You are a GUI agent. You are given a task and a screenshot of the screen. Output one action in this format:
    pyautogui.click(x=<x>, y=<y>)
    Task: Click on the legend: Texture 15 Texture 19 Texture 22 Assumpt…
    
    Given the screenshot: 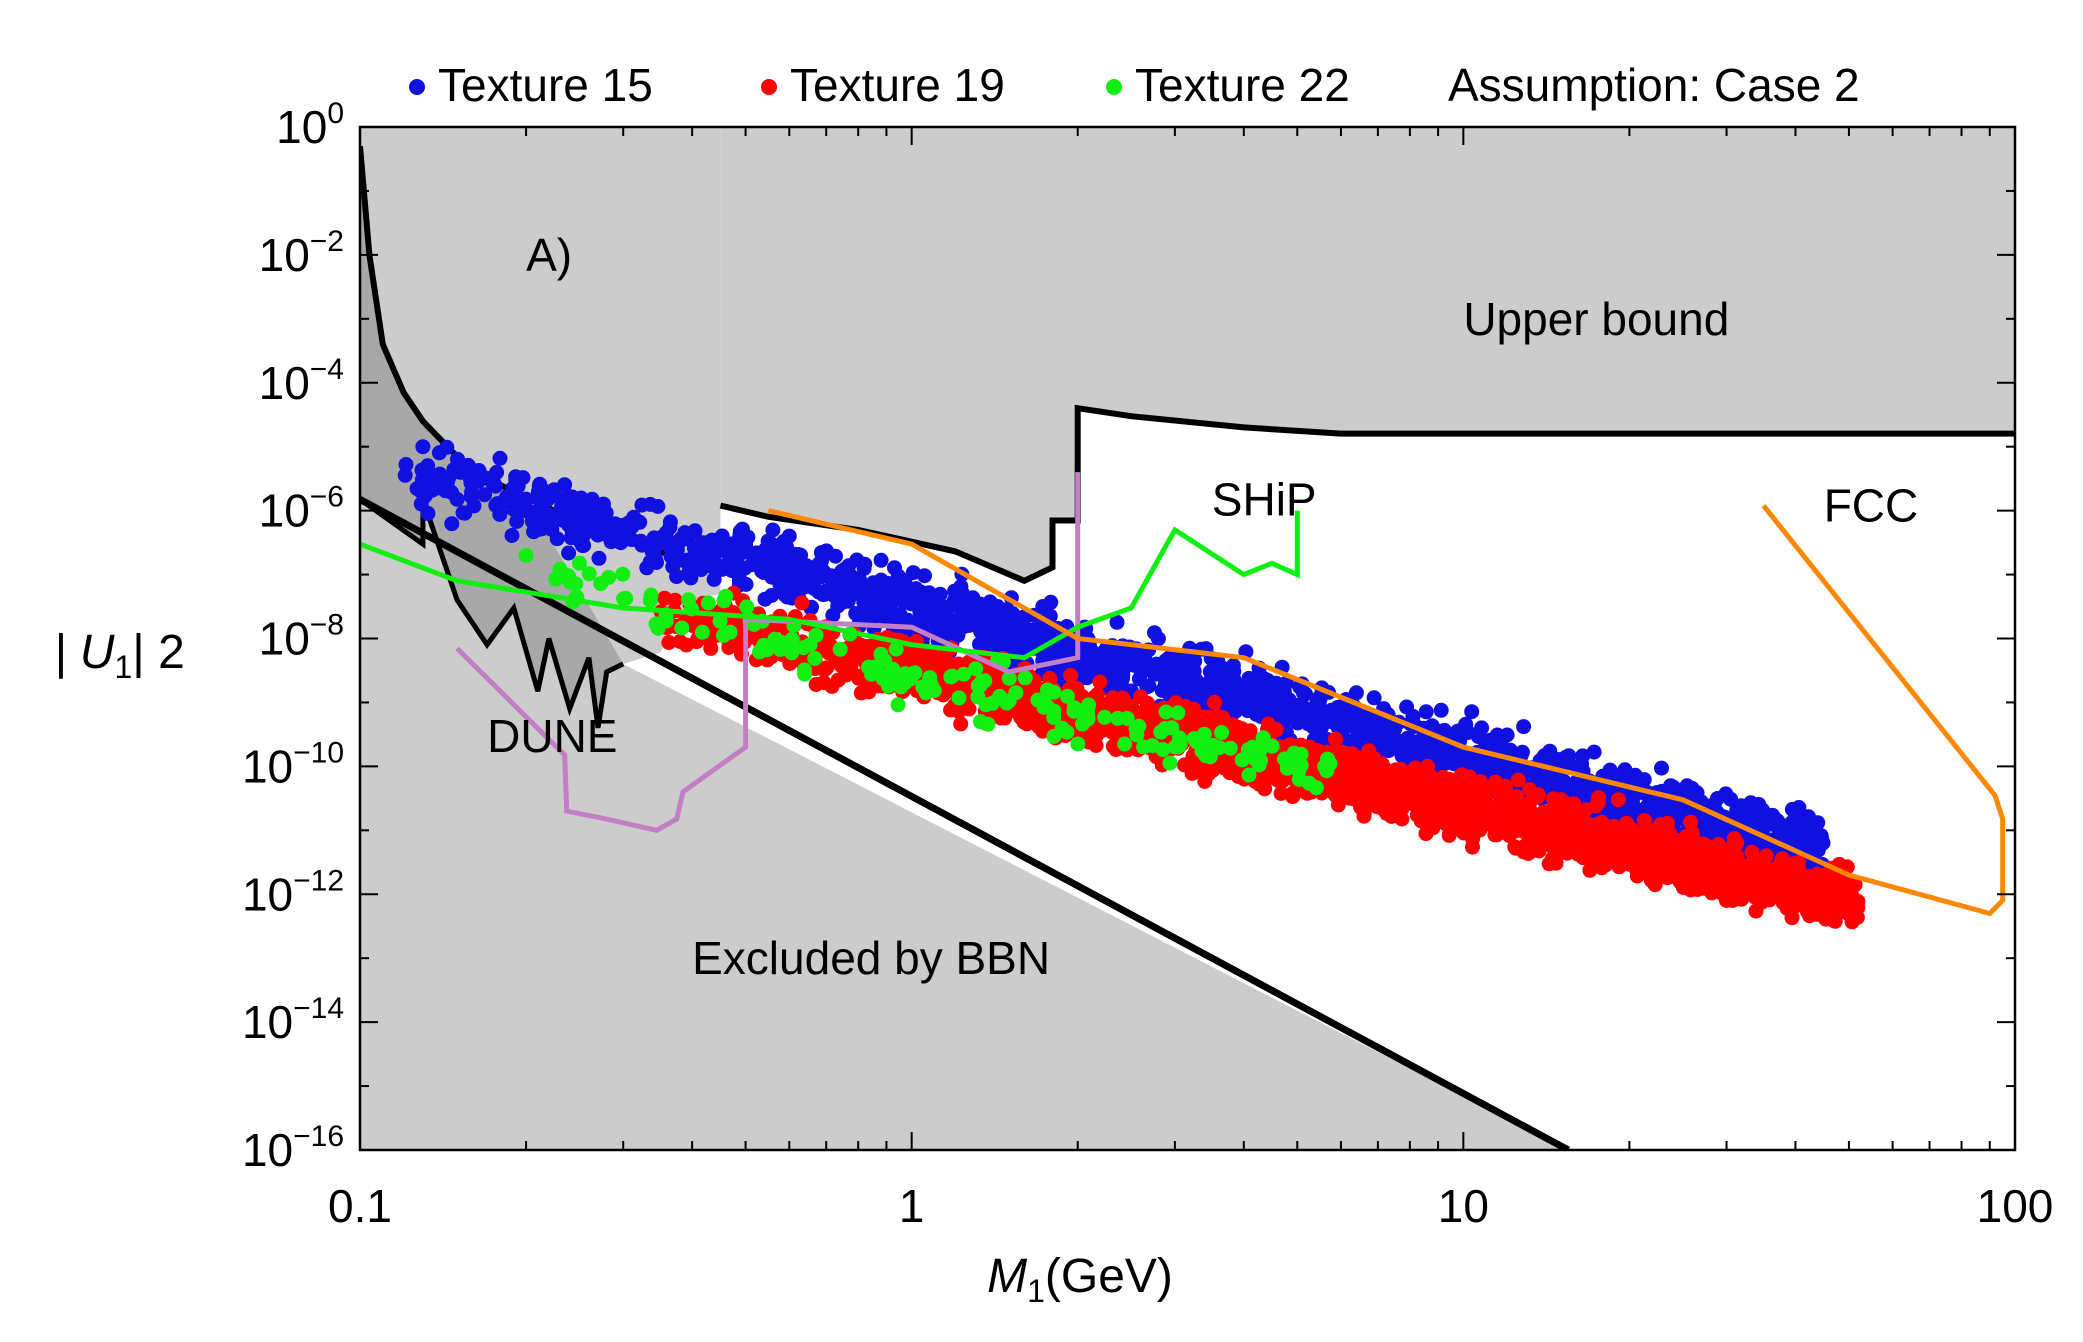 What is the action you would take?
    pyautogui.click(x=1134, y=85)
    